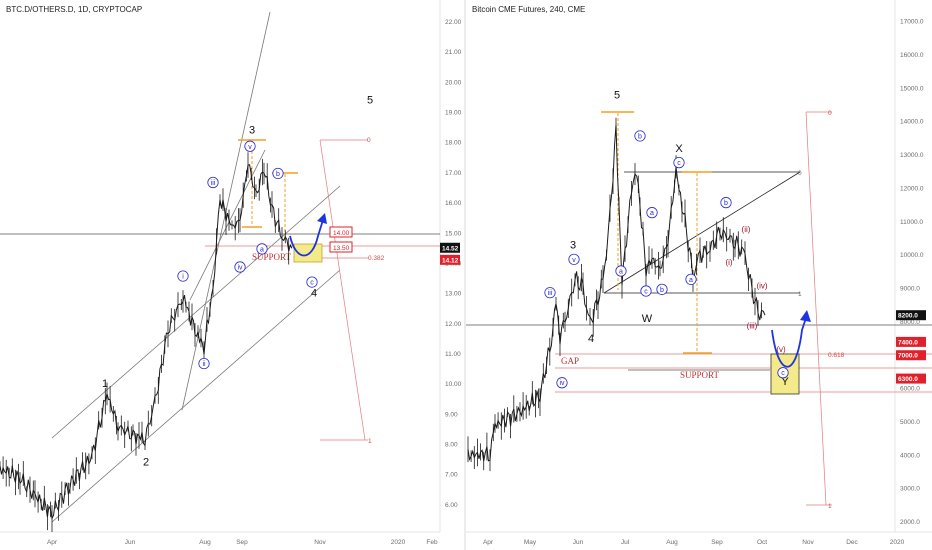 This screenshot has width=932, height=550. I want to click on x-tick-label: 2020, so click(398, 542).